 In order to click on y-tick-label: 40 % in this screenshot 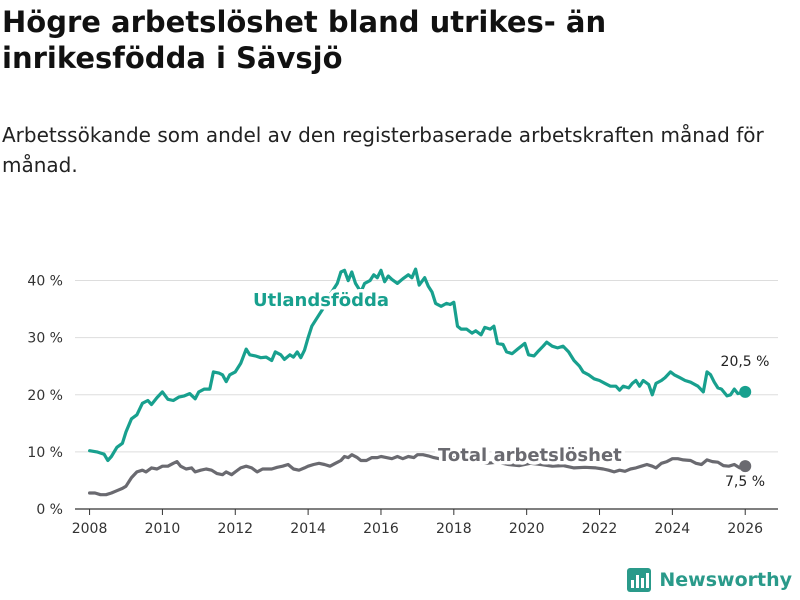, I will do `click(45, 282)`.